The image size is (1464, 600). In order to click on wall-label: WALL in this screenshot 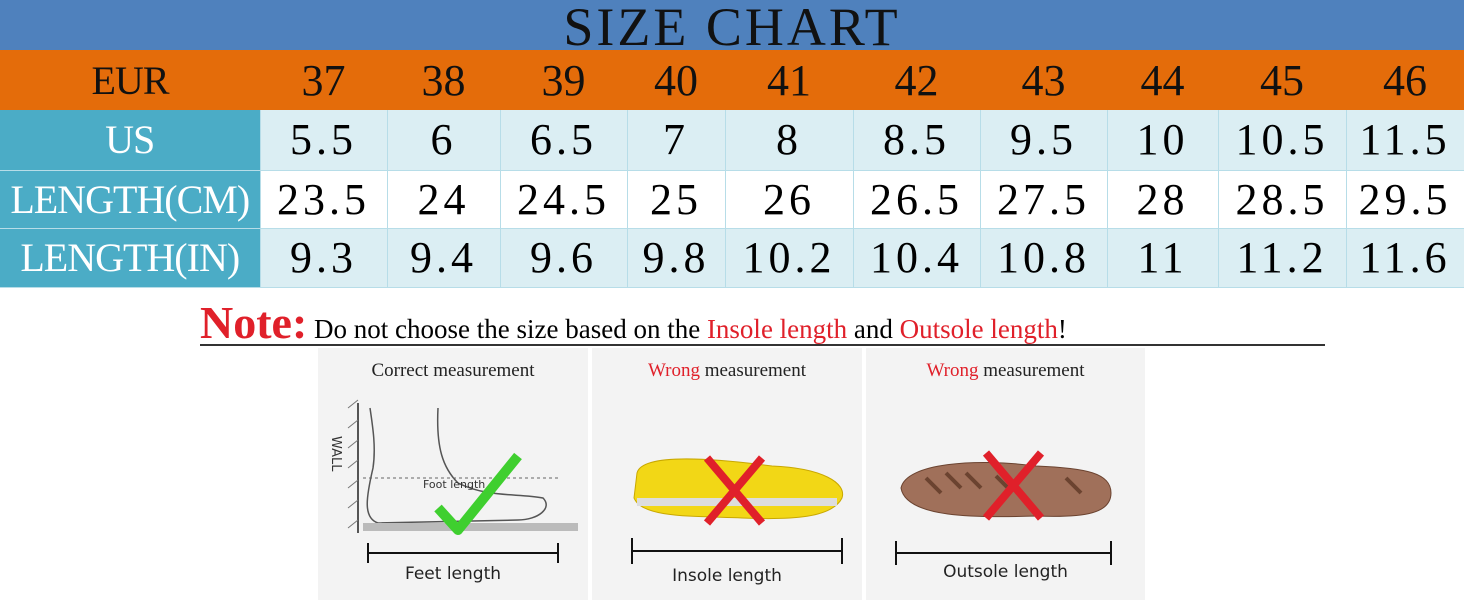, I will do `click(335, 454)`.